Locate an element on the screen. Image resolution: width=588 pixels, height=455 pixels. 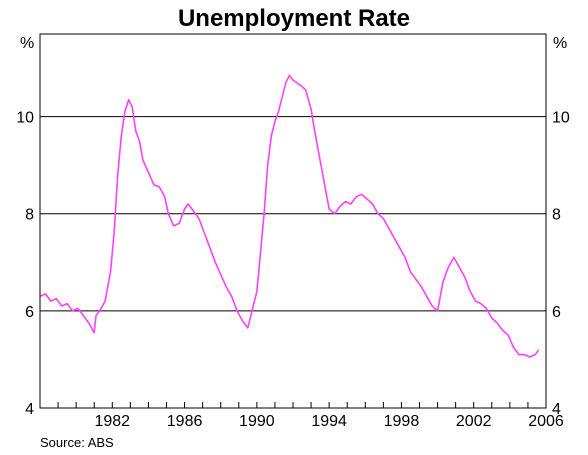
source-note: Source: ABS is located at coordinates (77, 442).